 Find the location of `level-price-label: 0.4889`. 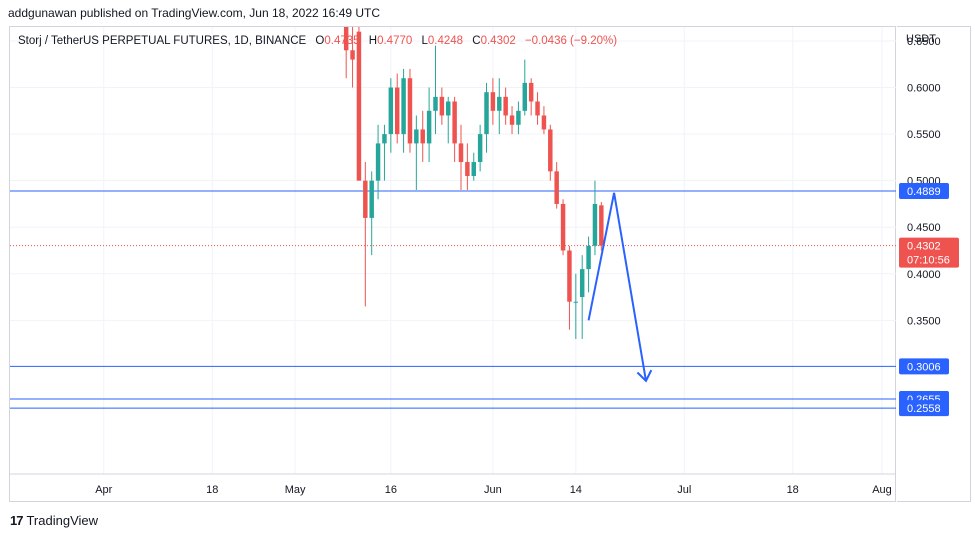

level-price-label: 0.4889 is located at coordinates (924, 192).